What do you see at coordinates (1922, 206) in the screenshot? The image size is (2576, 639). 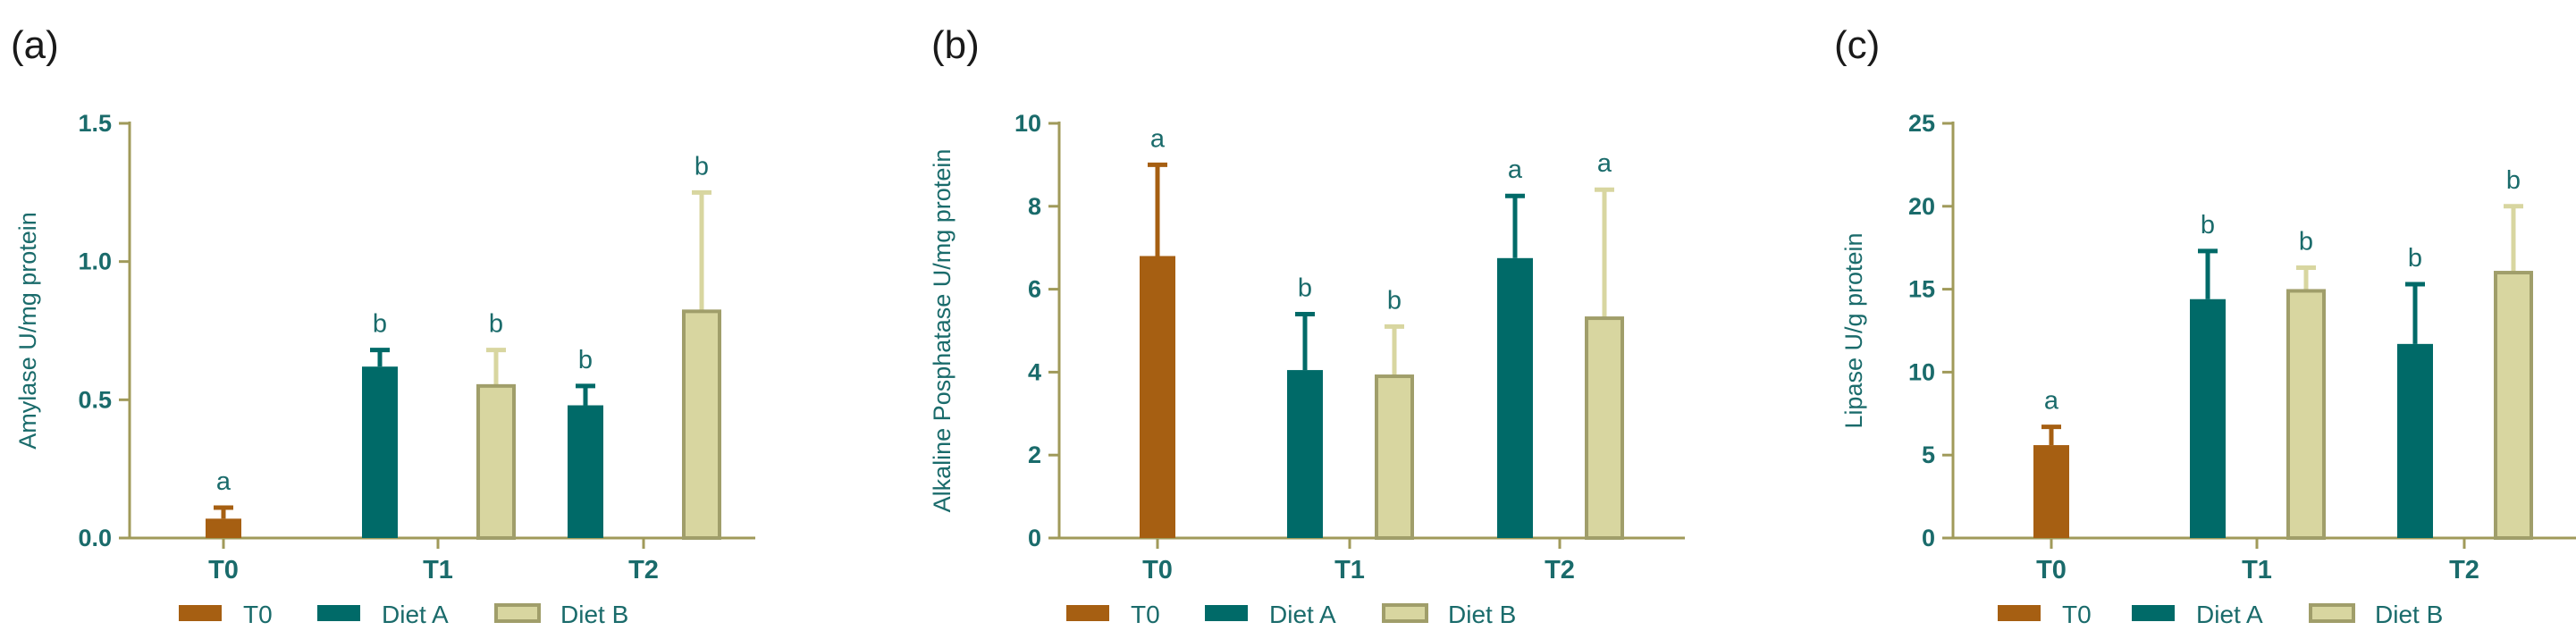 I see `y-tick-label: 20` at bounding box center [1922, 206].